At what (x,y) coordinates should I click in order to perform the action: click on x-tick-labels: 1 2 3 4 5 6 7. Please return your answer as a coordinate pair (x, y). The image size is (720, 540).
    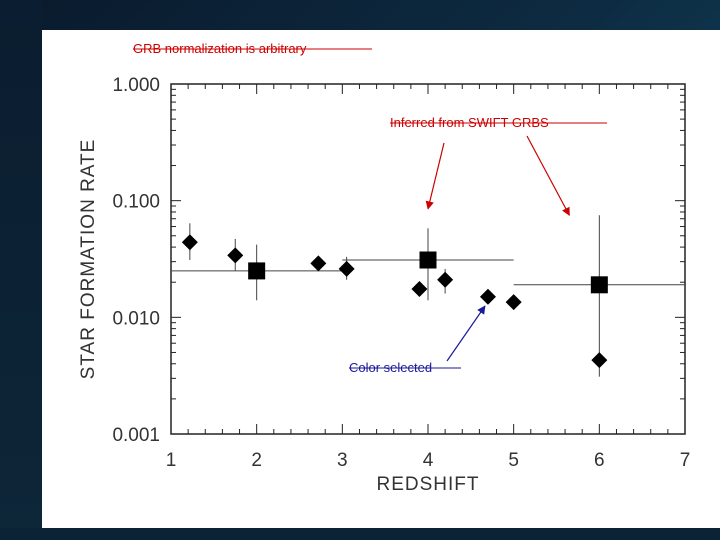
    Looking at the image, I should click on (428, 460).